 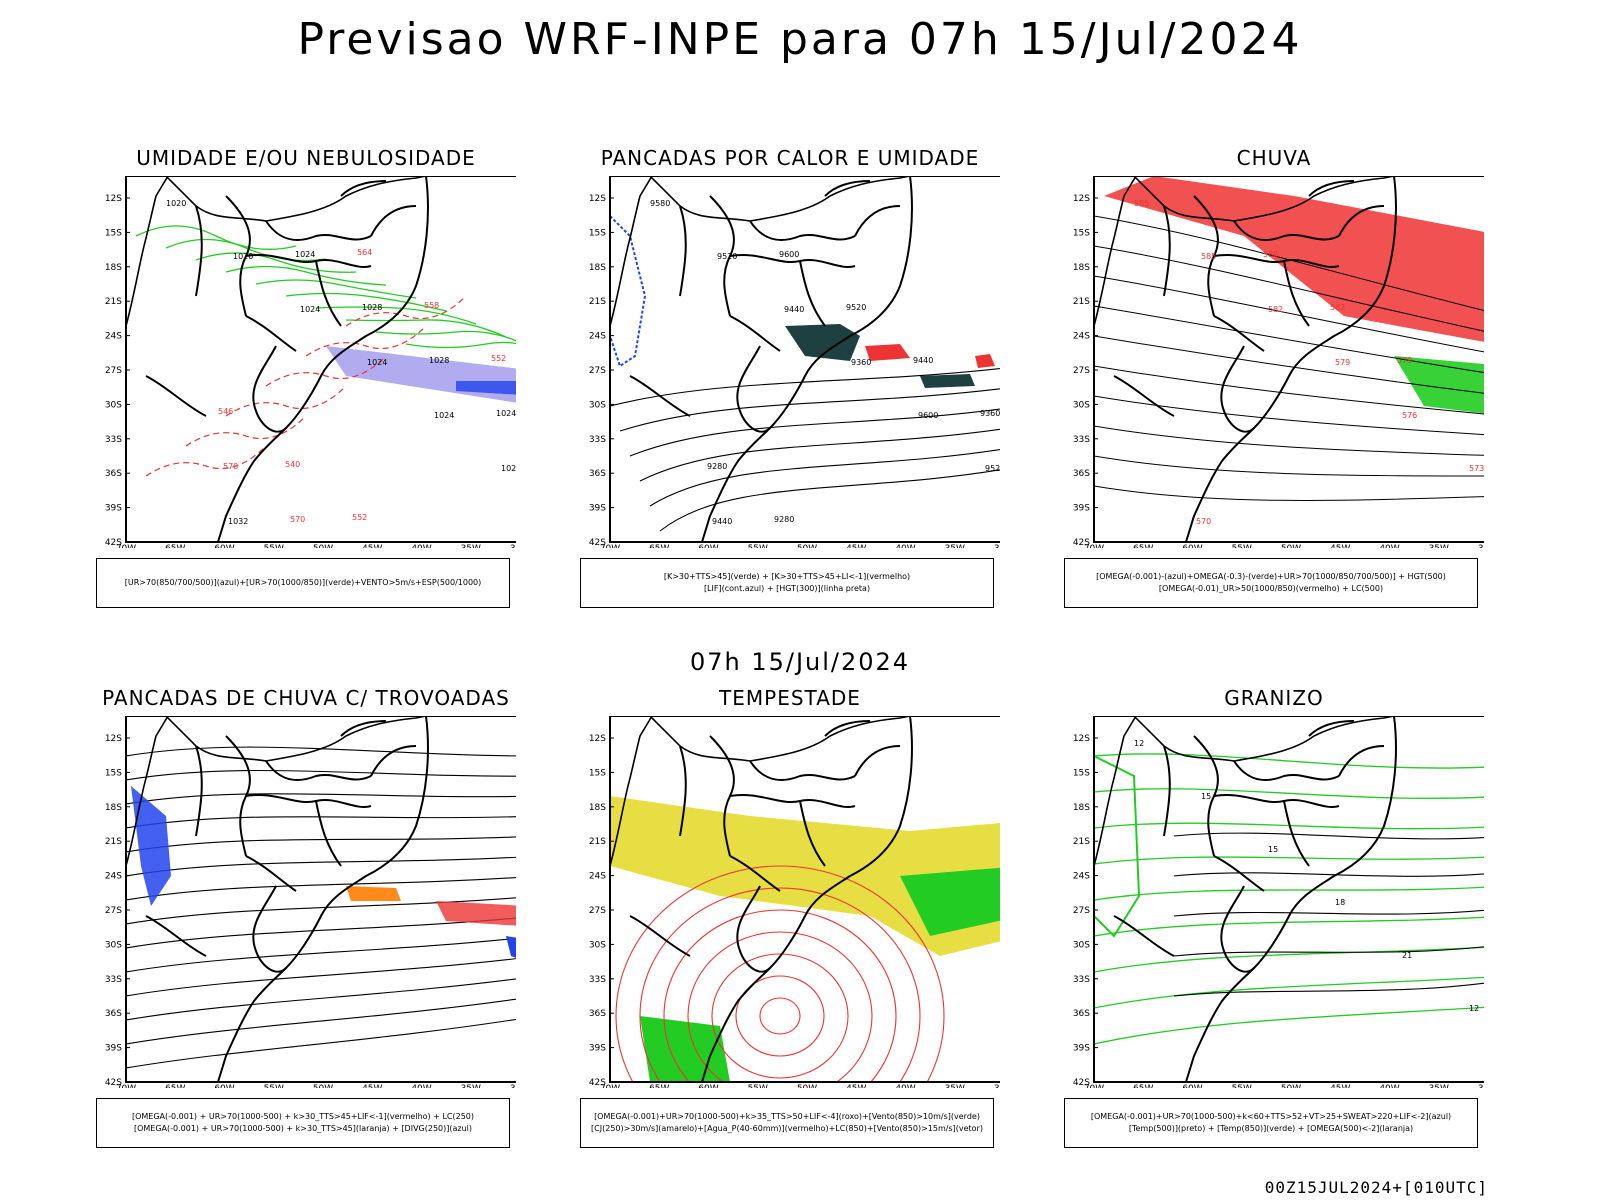 What do you see at coordinates (513, 1086) in the screenshot?
I see `lon-tick-label: 30W` at bounding box center [513, 1086].